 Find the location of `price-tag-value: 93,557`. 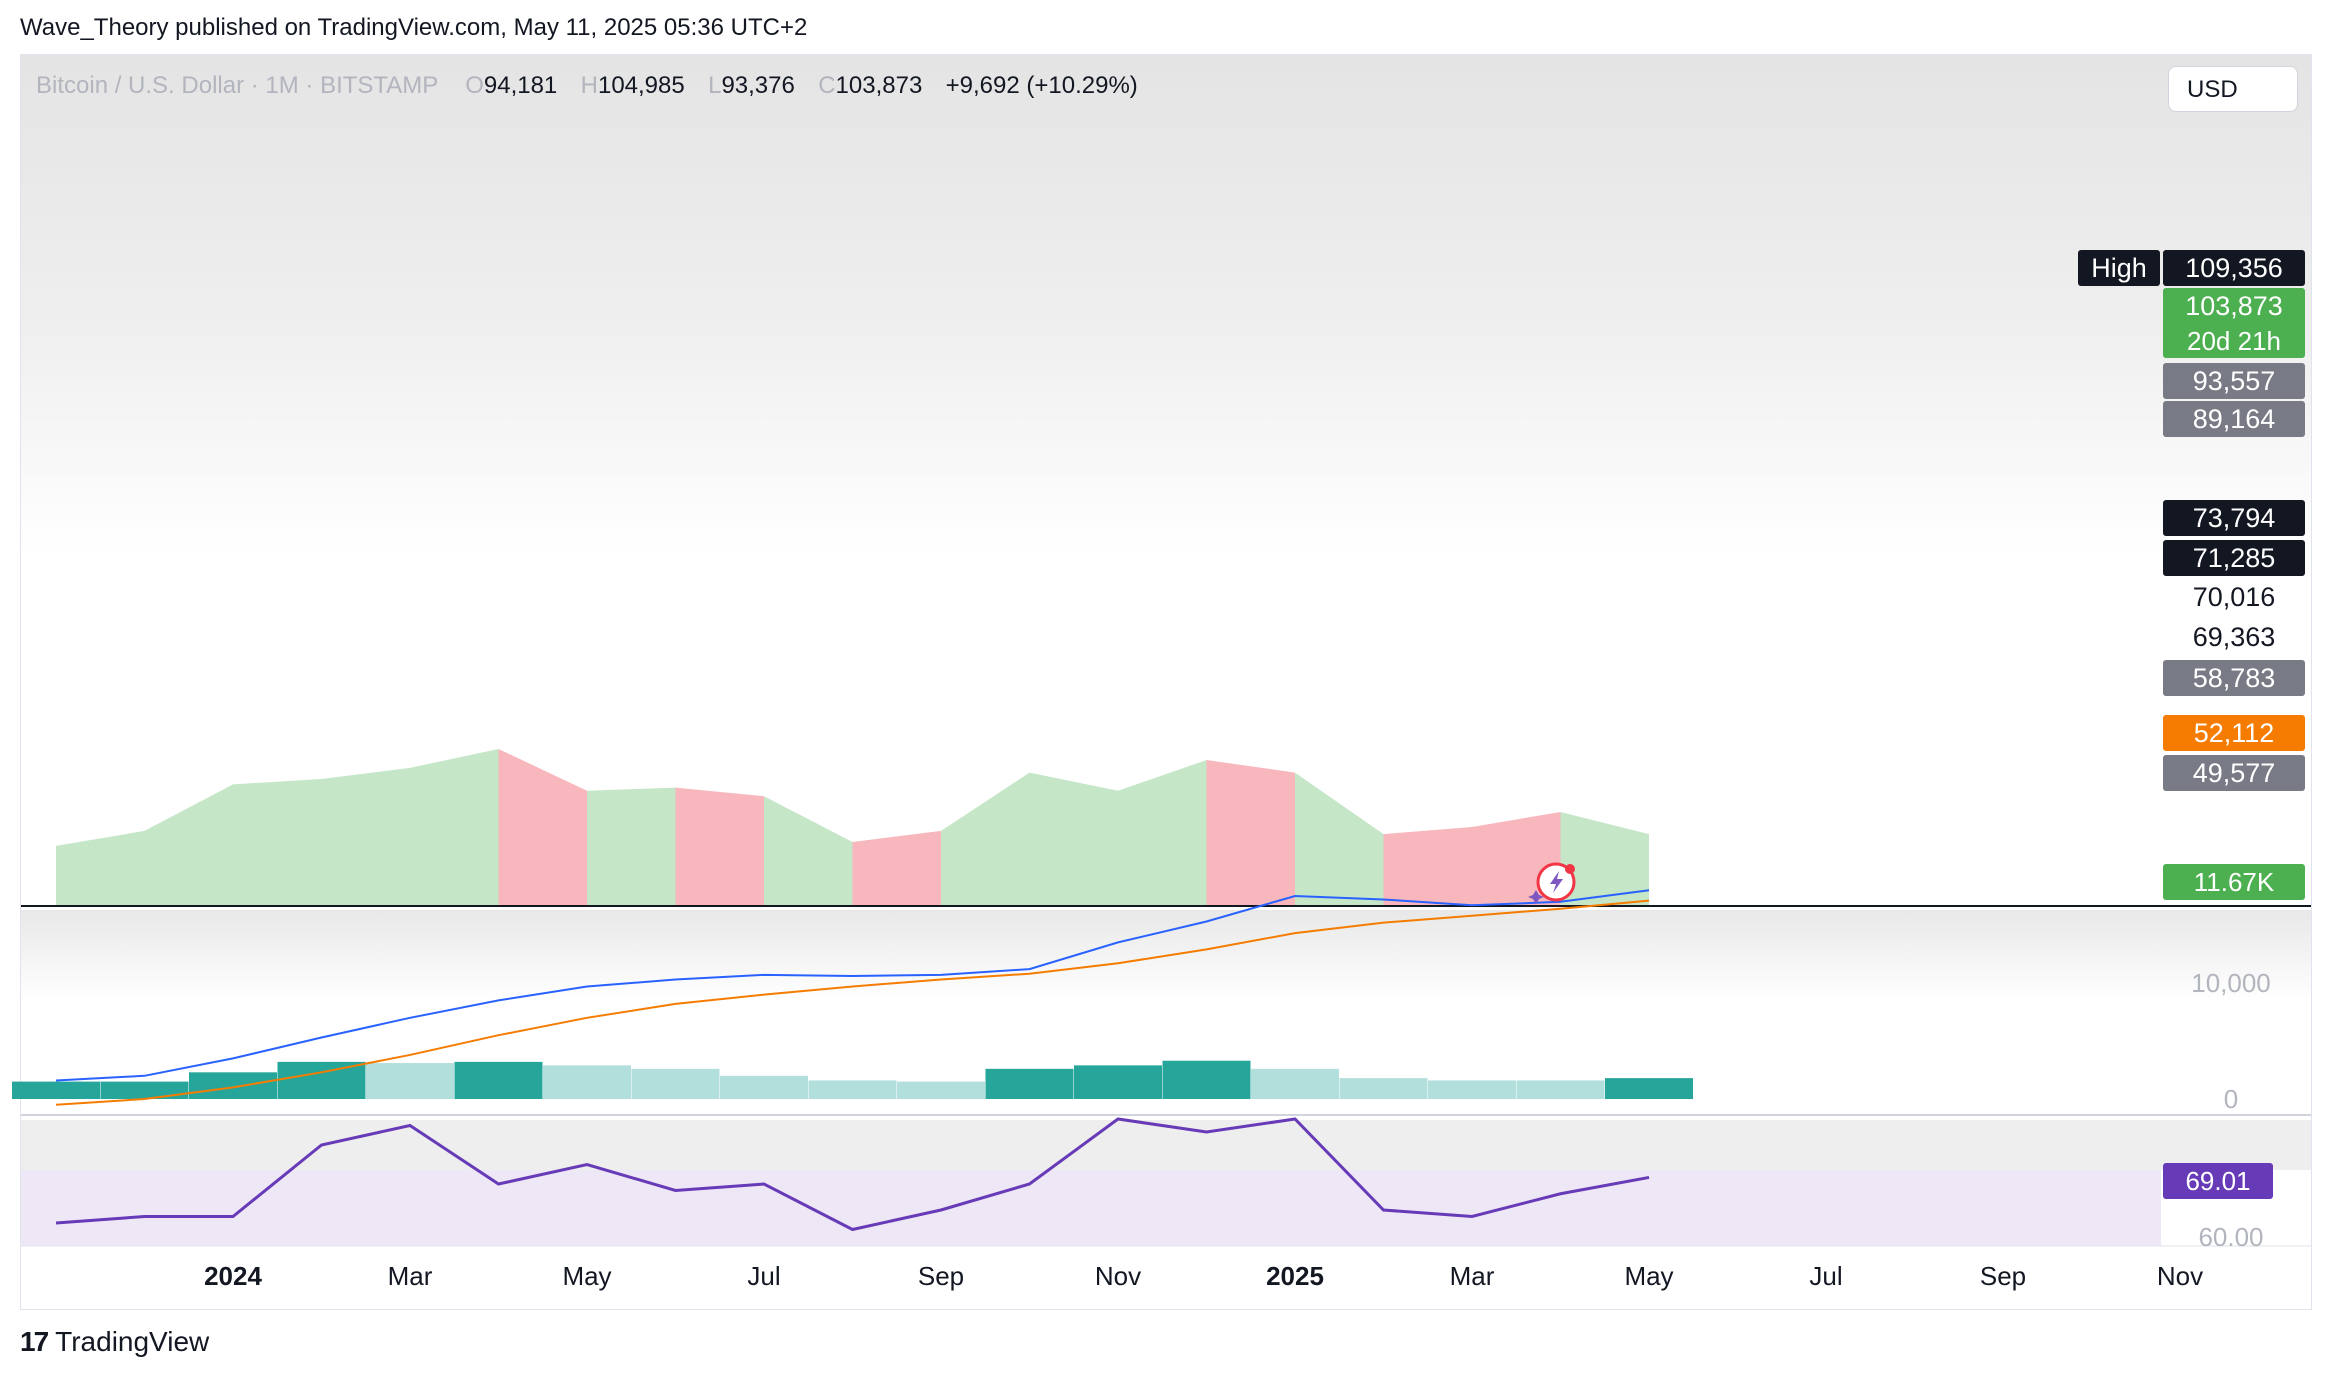

price-tag-value: 93,557 is located at coordinates (2234, 381).